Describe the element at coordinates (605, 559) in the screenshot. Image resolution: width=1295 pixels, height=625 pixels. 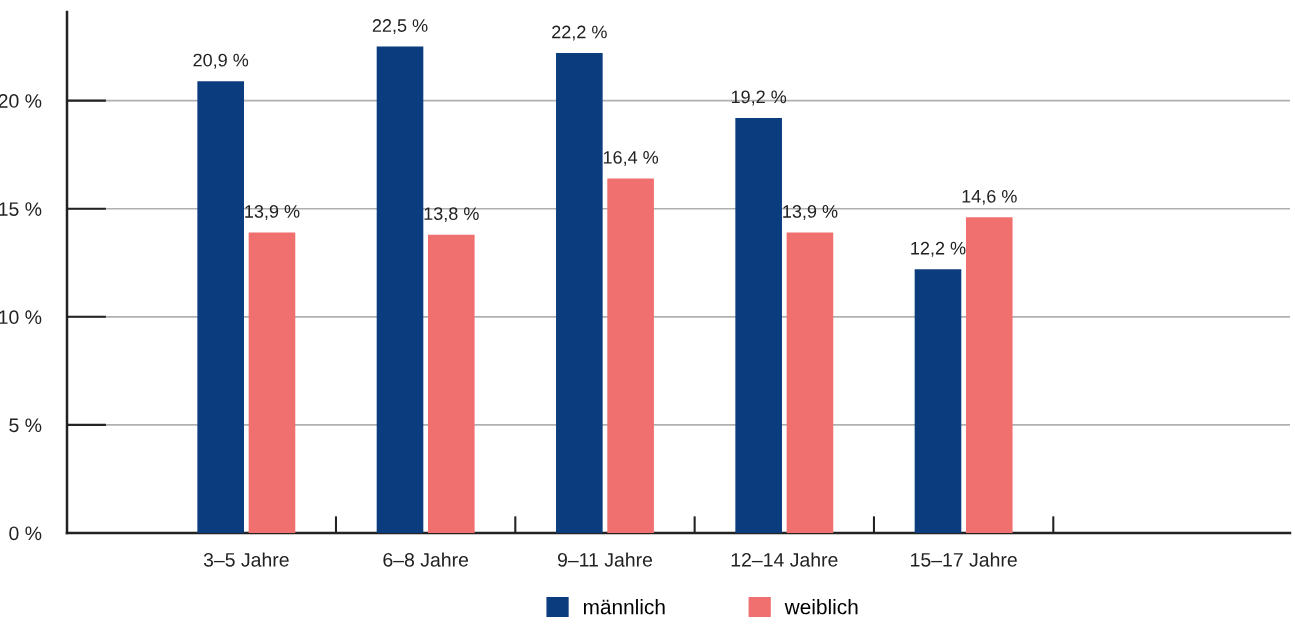
I see `x-tick-label: 9–11 Jahre` at that location.